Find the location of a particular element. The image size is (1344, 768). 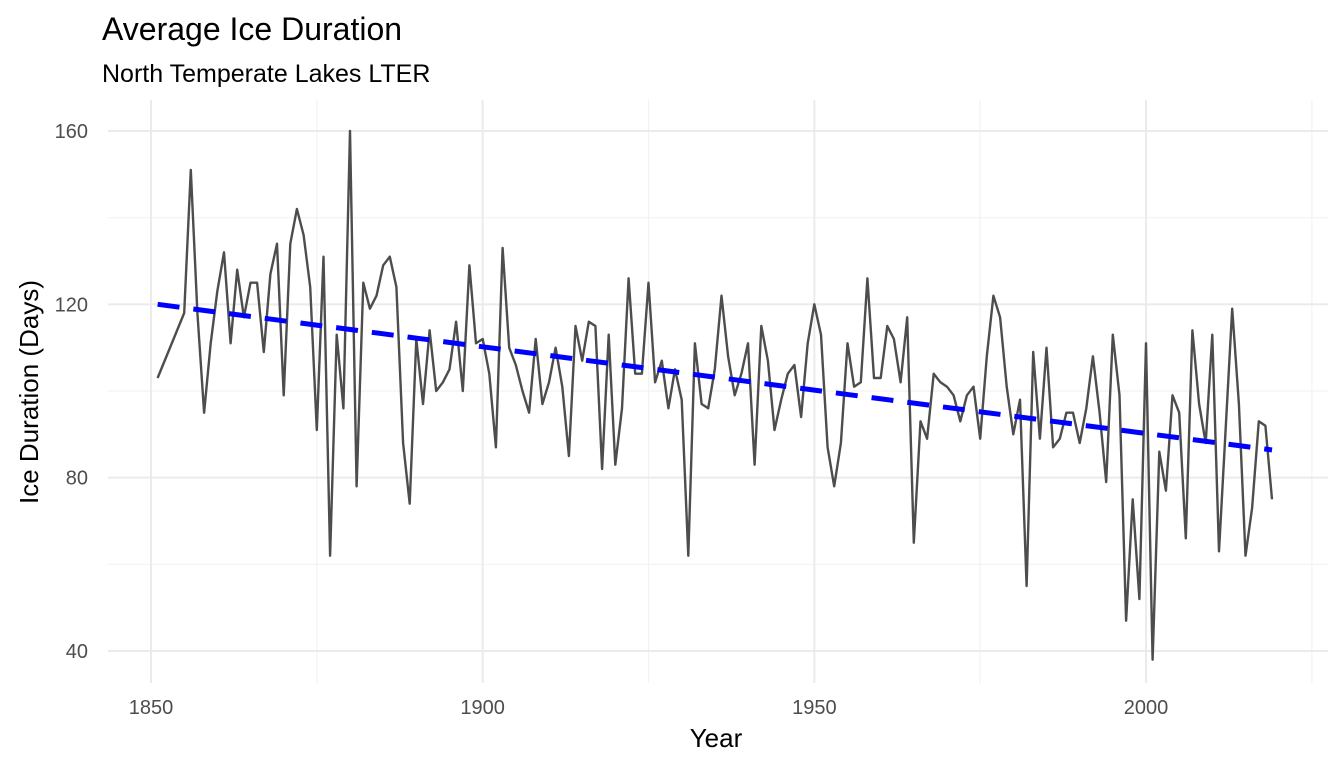

chart-subtitle: North Temperate Lakes LTER is located at coordinates (266, 74).